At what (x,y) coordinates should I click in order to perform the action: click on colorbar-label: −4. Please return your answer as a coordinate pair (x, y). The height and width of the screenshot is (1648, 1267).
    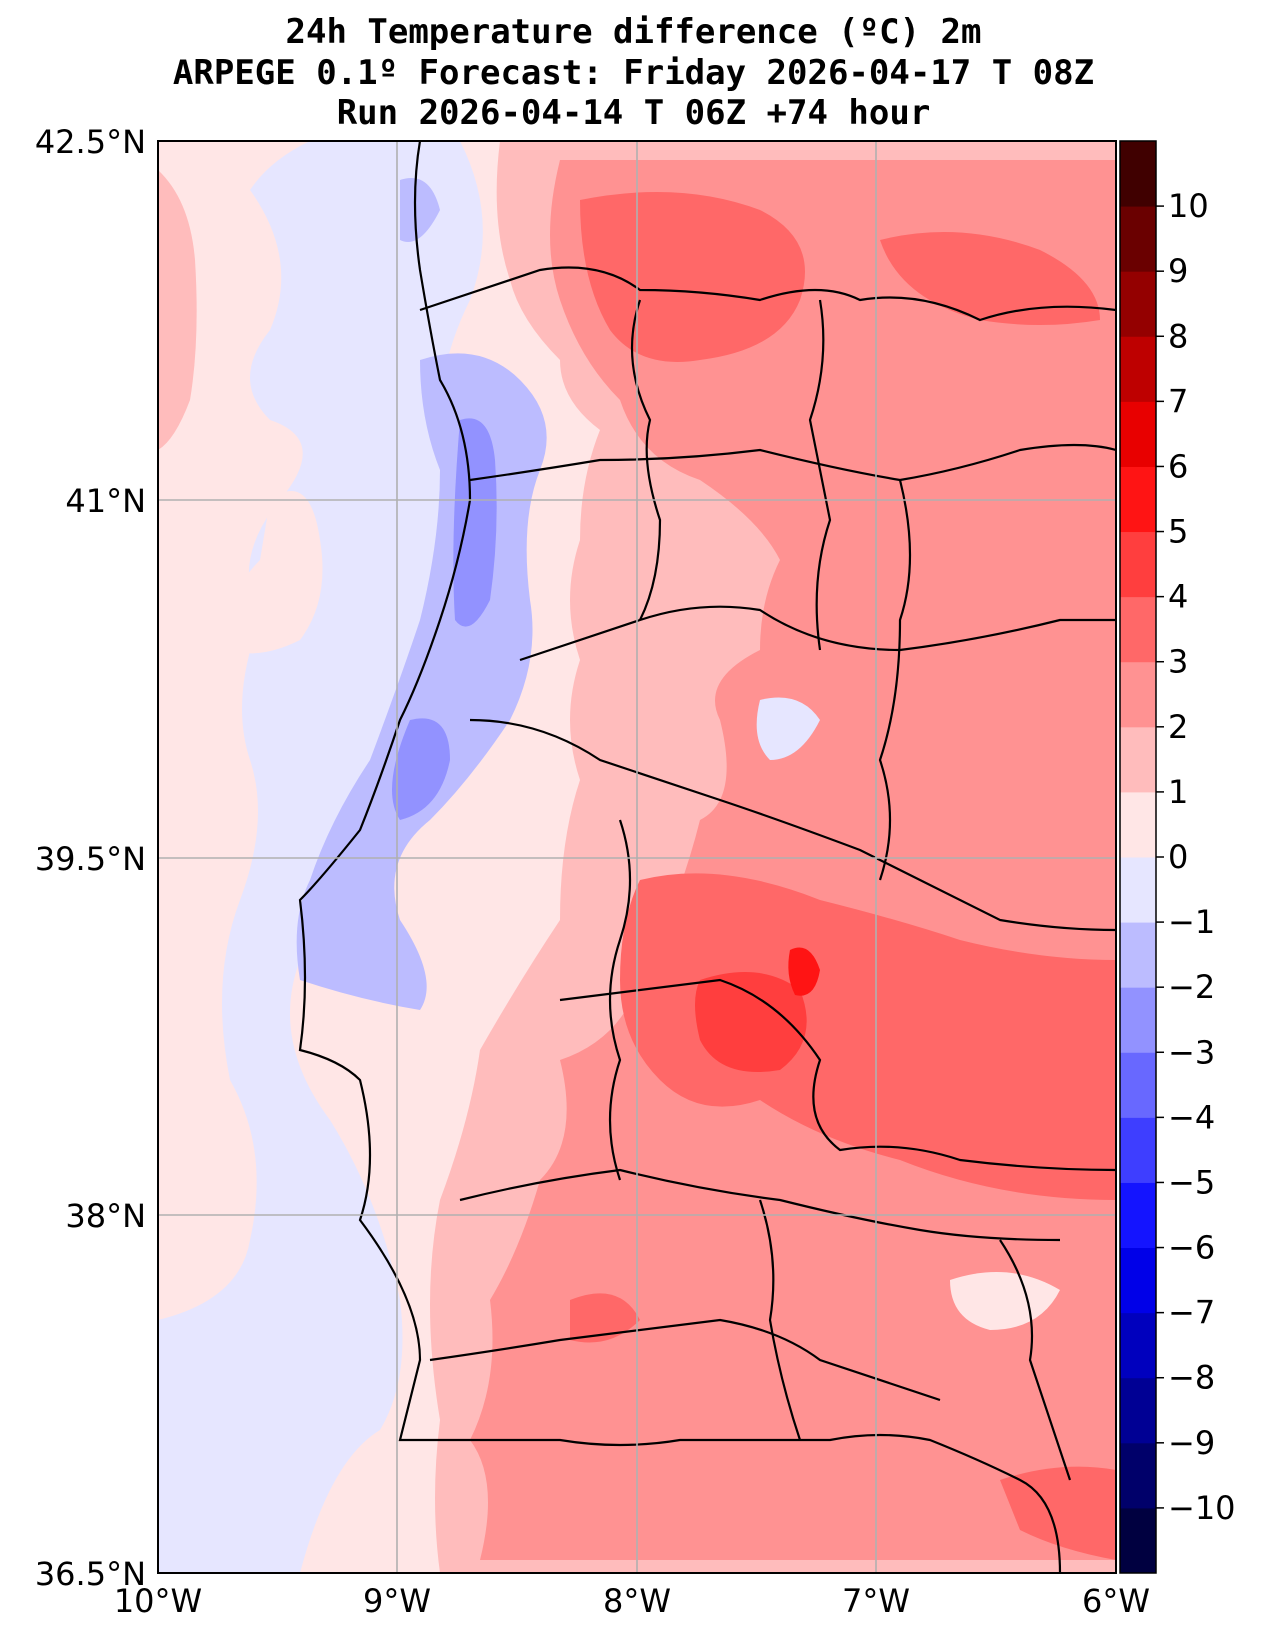
    Looking at the image, I should click on (1191, 1117).